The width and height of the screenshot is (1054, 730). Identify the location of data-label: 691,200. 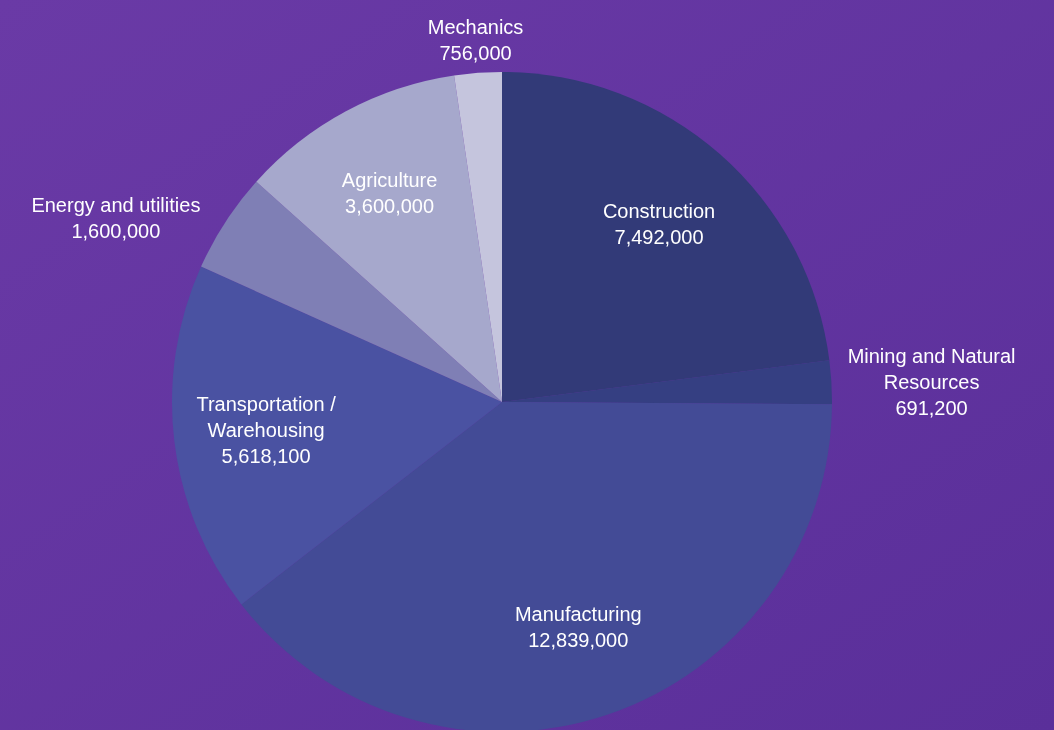
(931, 407).